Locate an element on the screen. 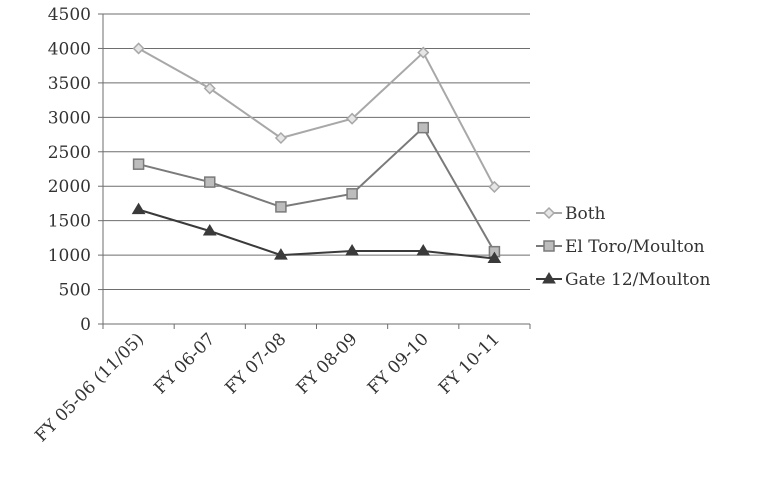 This screenshot has width=761, height=485. x-tick-label: FY 06-07 is located at coordinates (184, 363).